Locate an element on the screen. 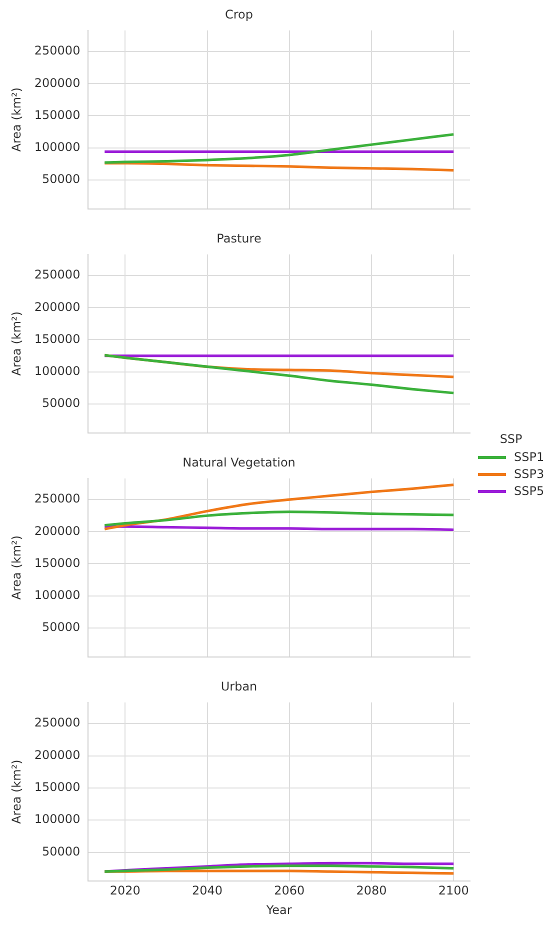 This screenshot has height=928, width=555. legend-label: SSP1 is located at coordinates (529, 457).